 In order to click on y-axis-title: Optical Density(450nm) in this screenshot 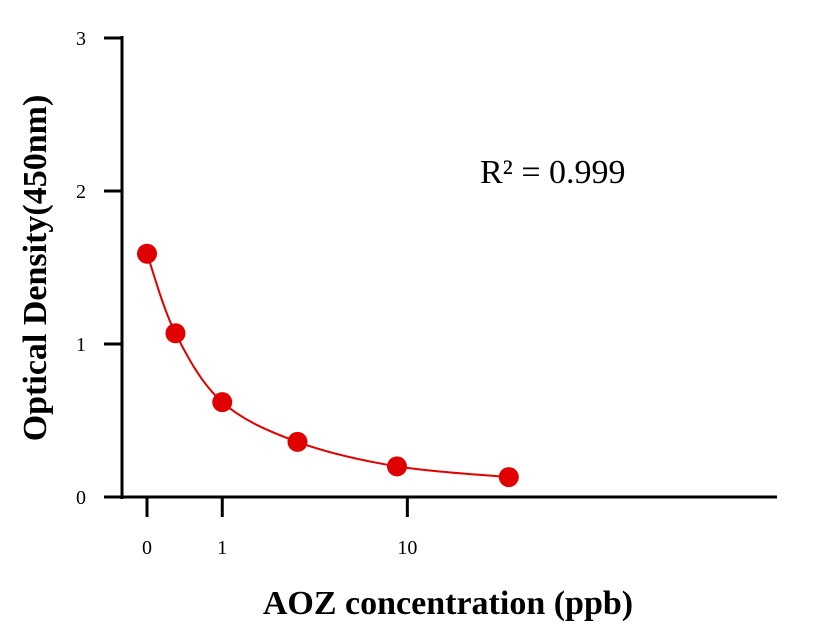, I will do `click(35, 268)`.